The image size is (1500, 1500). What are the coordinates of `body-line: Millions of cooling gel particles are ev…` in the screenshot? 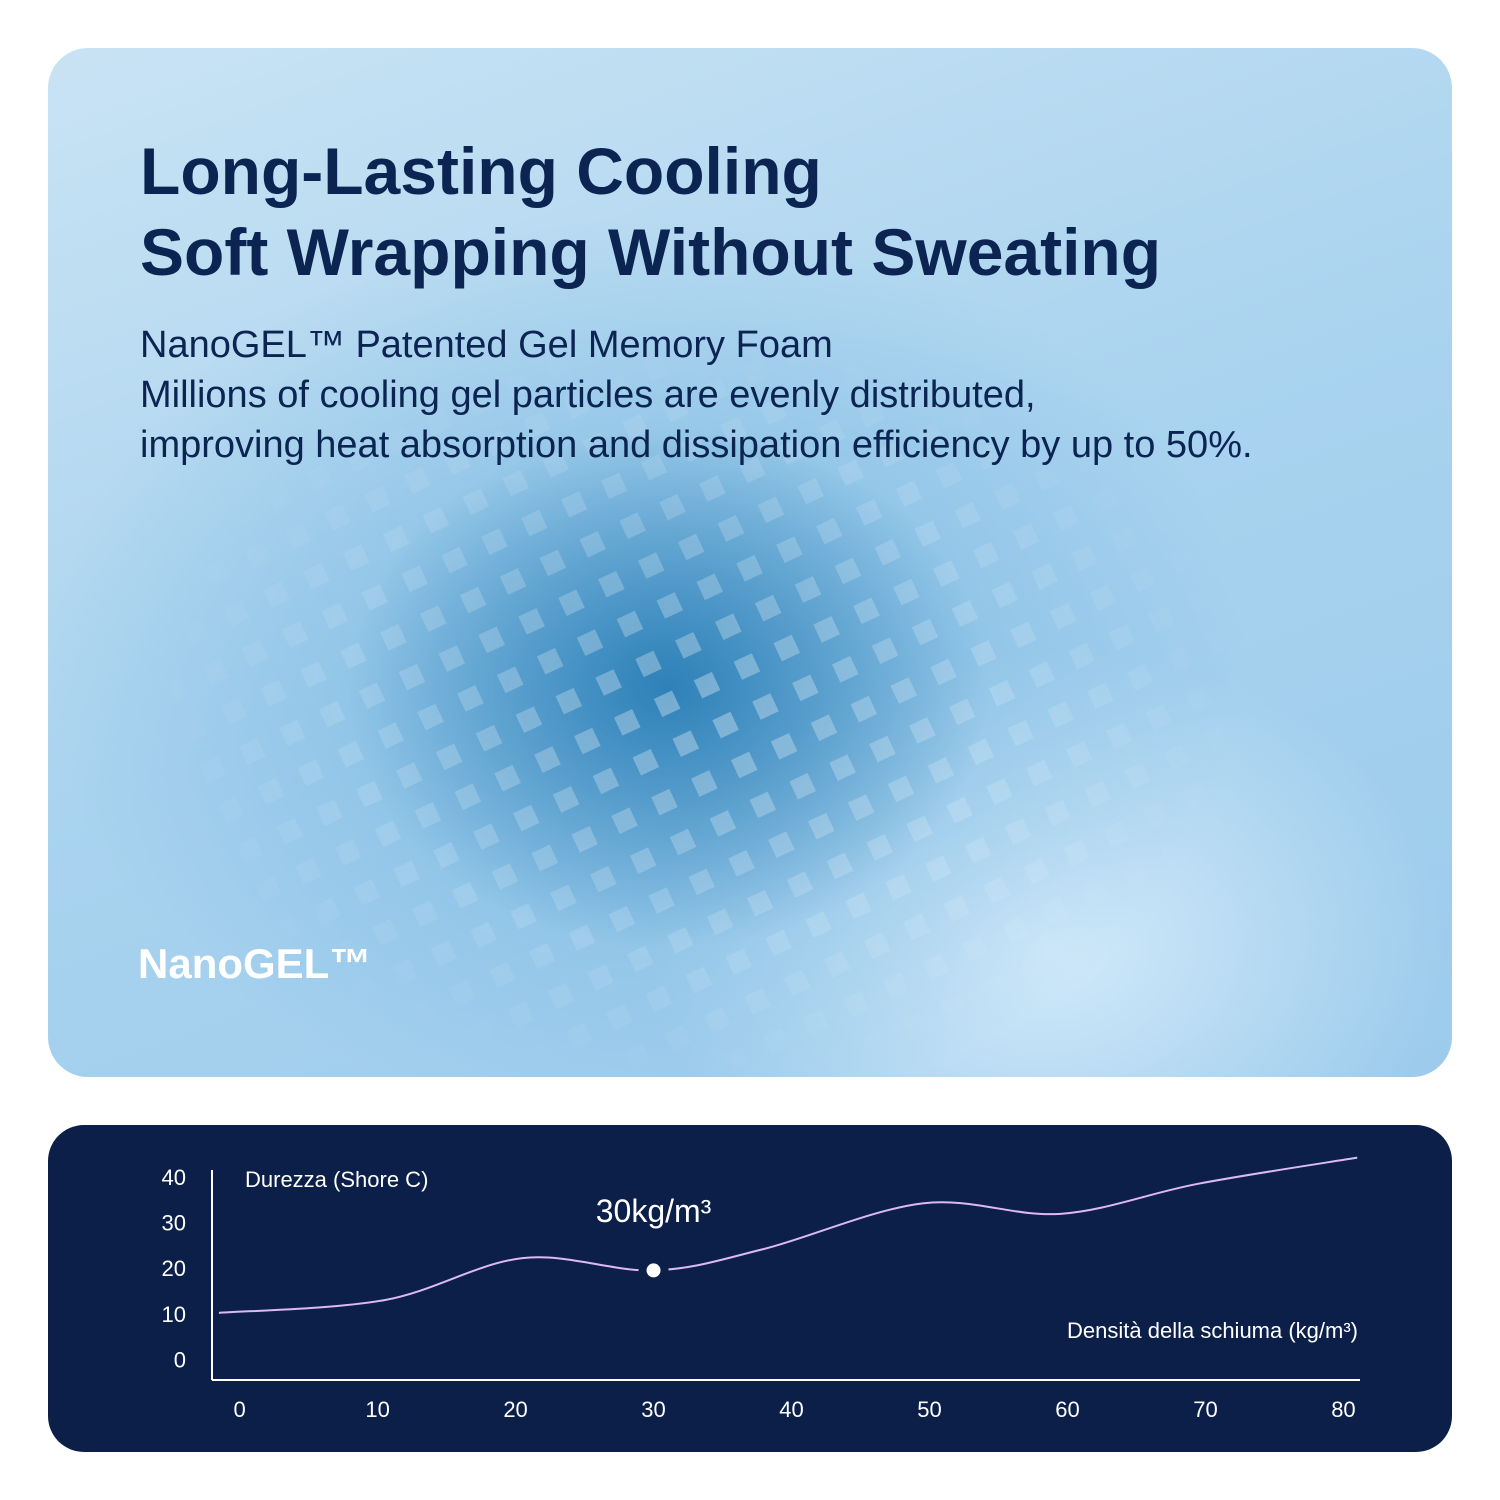 It's located at (588, 395).